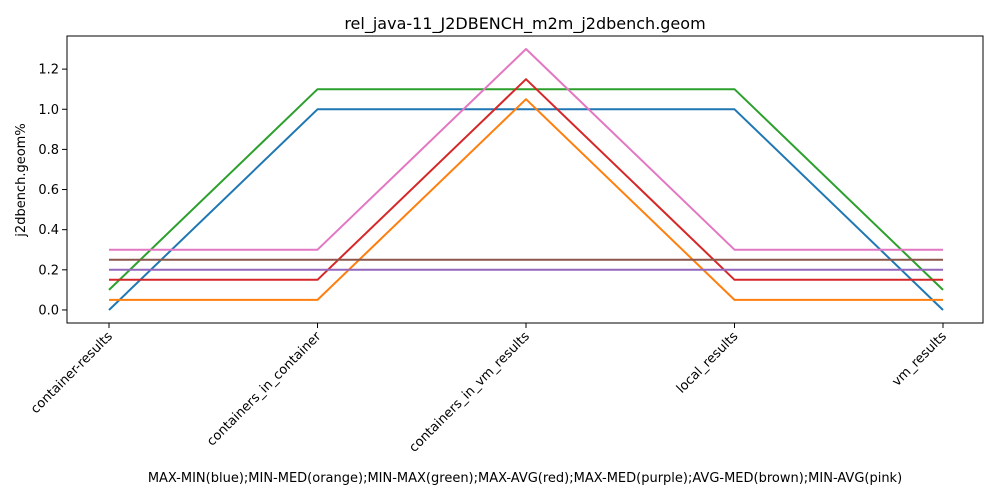  What do you see at coordinates (48, 310) in the screenshot?
I see `y-tick-label: 0.0` at bounding box center [48, 310].